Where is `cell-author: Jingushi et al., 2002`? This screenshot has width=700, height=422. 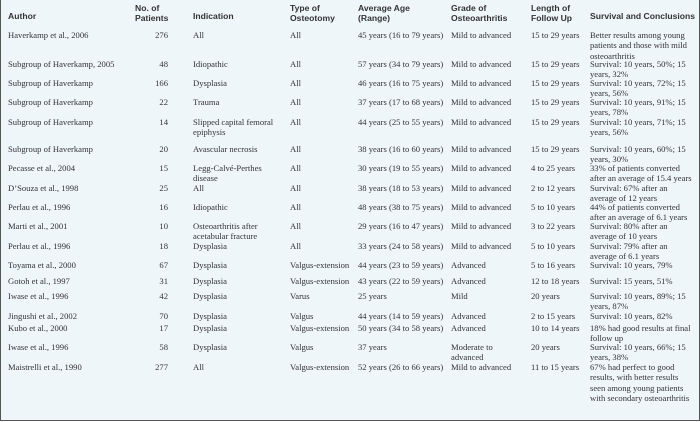
cell-author: Jingushi et al., 2002 is located at coordinates (42, 316).